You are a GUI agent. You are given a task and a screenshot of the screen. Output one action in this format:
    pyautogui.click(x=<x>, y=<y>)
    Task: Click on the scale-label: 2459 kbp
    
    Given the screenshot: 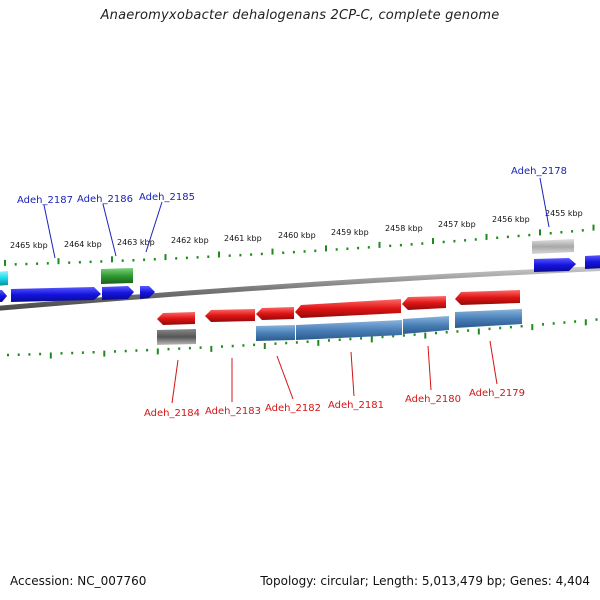 What is the action you would take?
    pyautogui.click(x=350, y=232)
    